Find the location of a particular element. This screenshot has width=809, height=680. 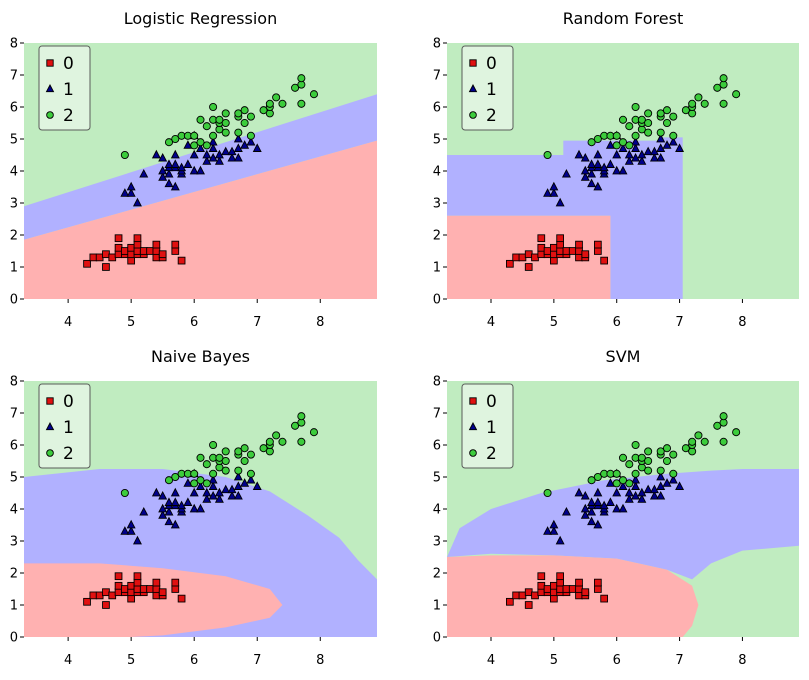

y-tick-label: 1 is located at coordinates (437, 268).